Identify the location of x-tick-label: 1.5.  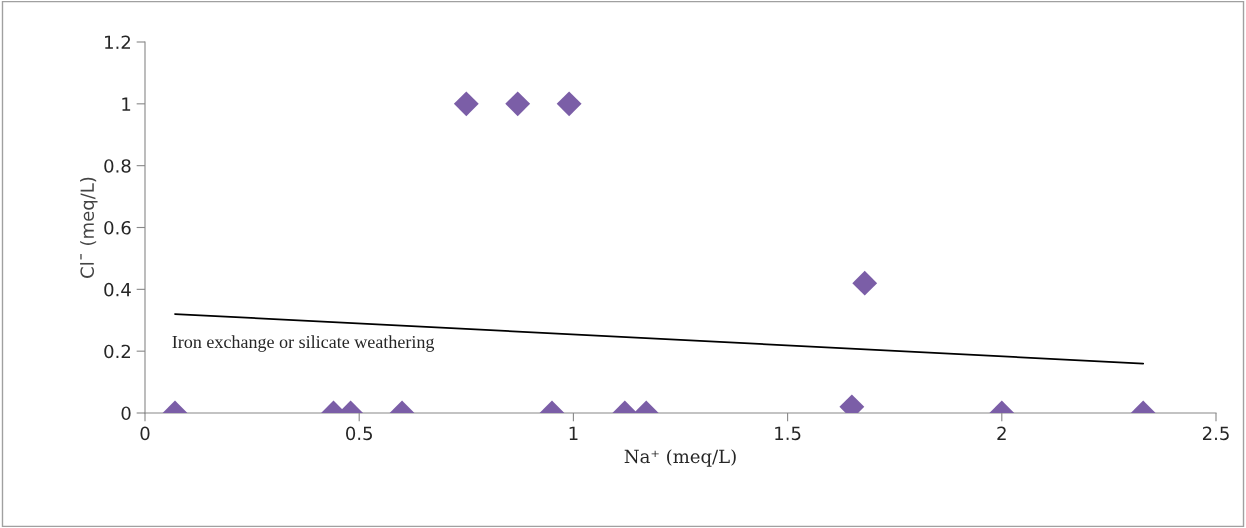
(788, 433).